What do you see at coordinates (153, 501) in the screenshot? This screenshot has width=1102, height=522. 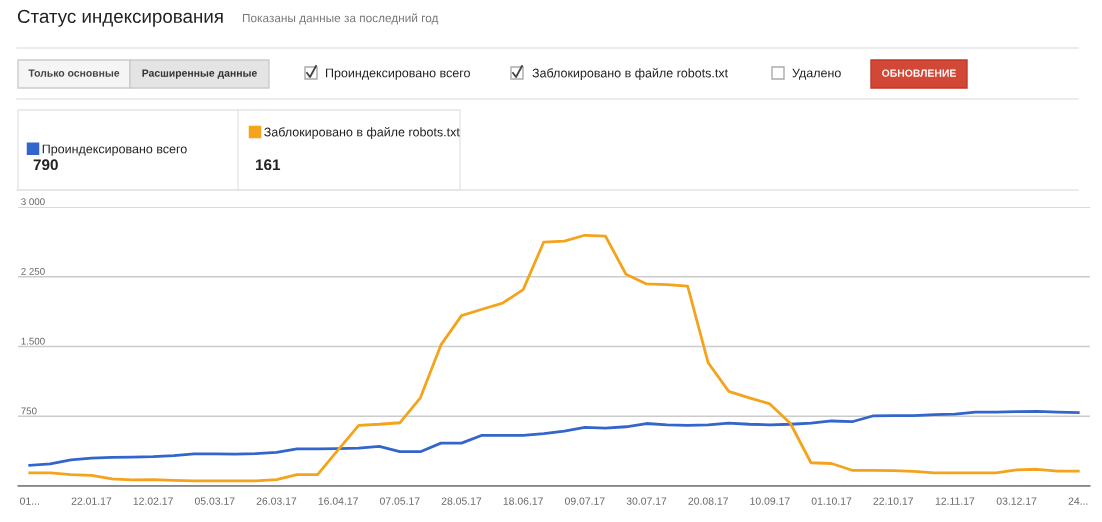 I see `x-tick-label: 12.02.17` at bounding box center [153, 501].